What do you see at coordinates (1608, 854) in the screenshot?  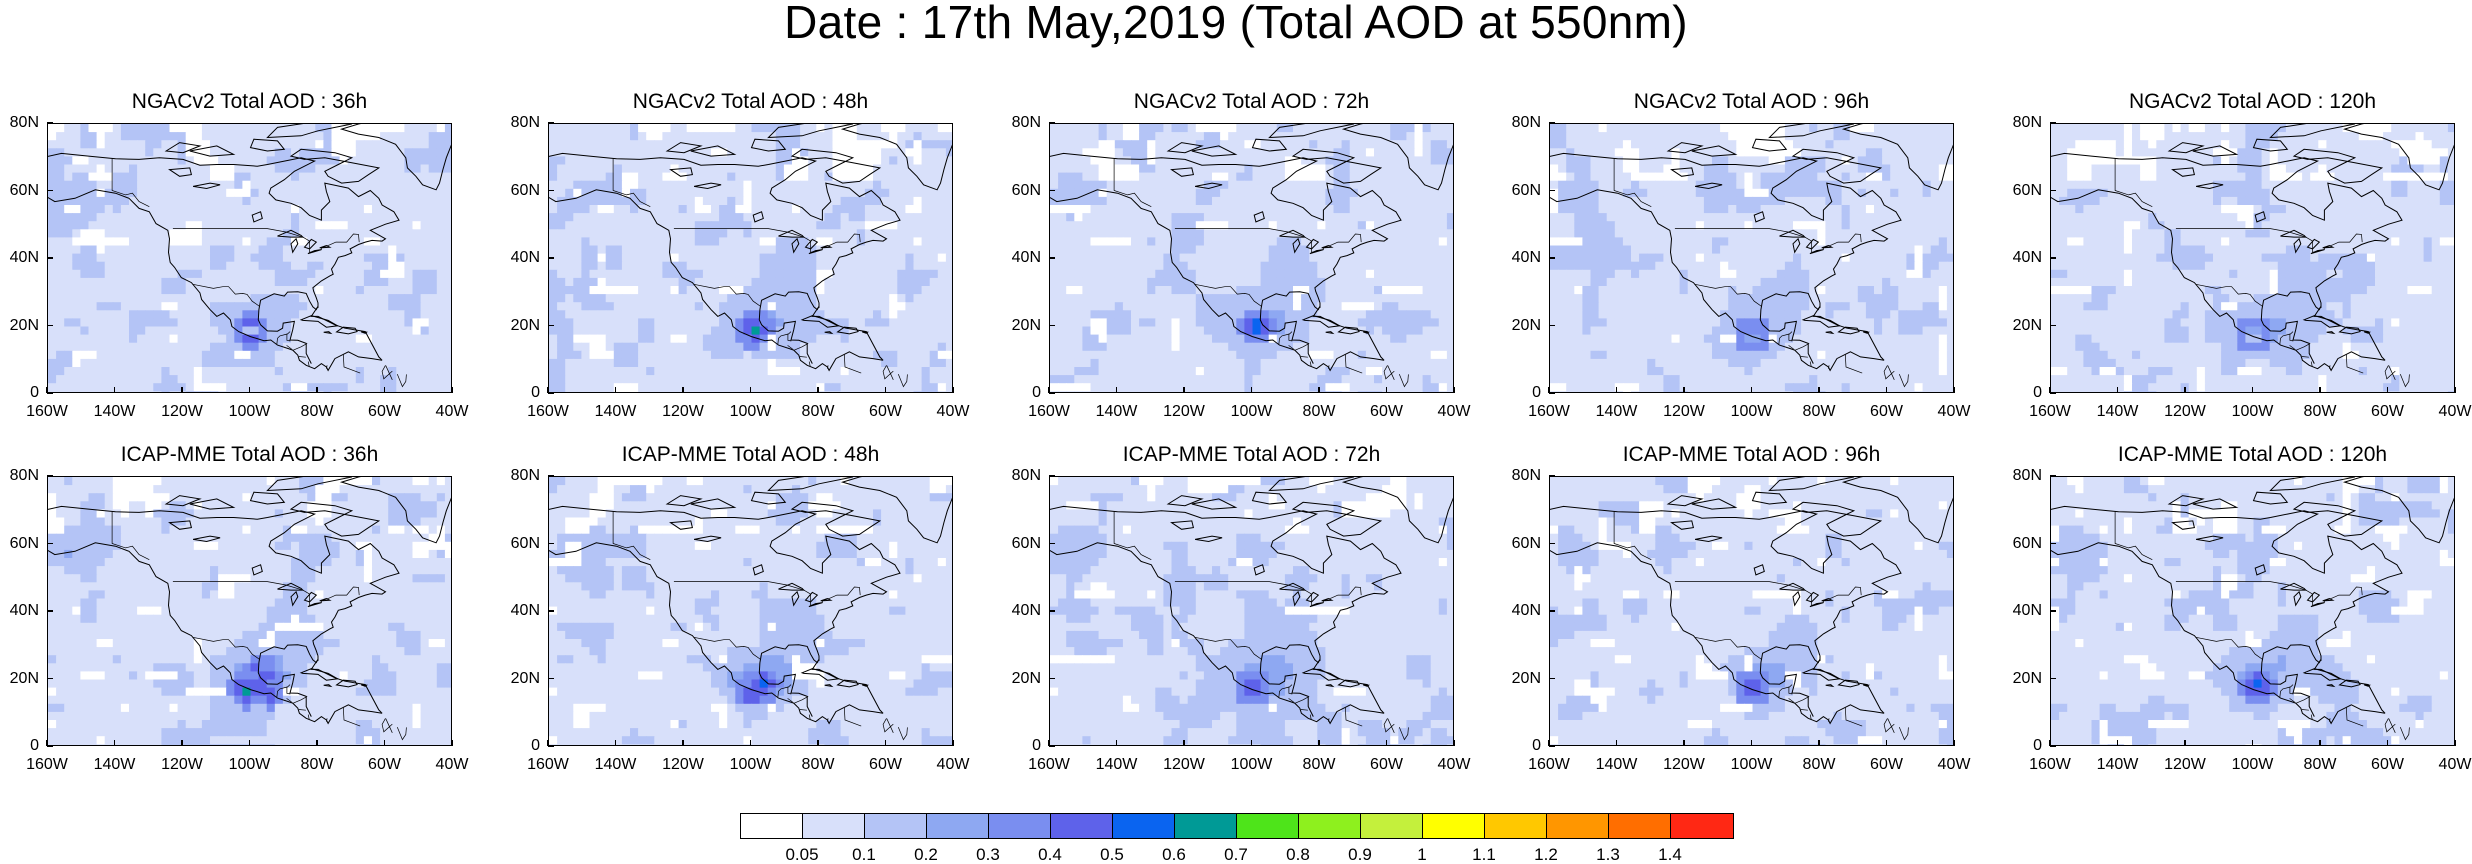 I see `colorbar-label: 1.3` at bounding box center [1608, 854].